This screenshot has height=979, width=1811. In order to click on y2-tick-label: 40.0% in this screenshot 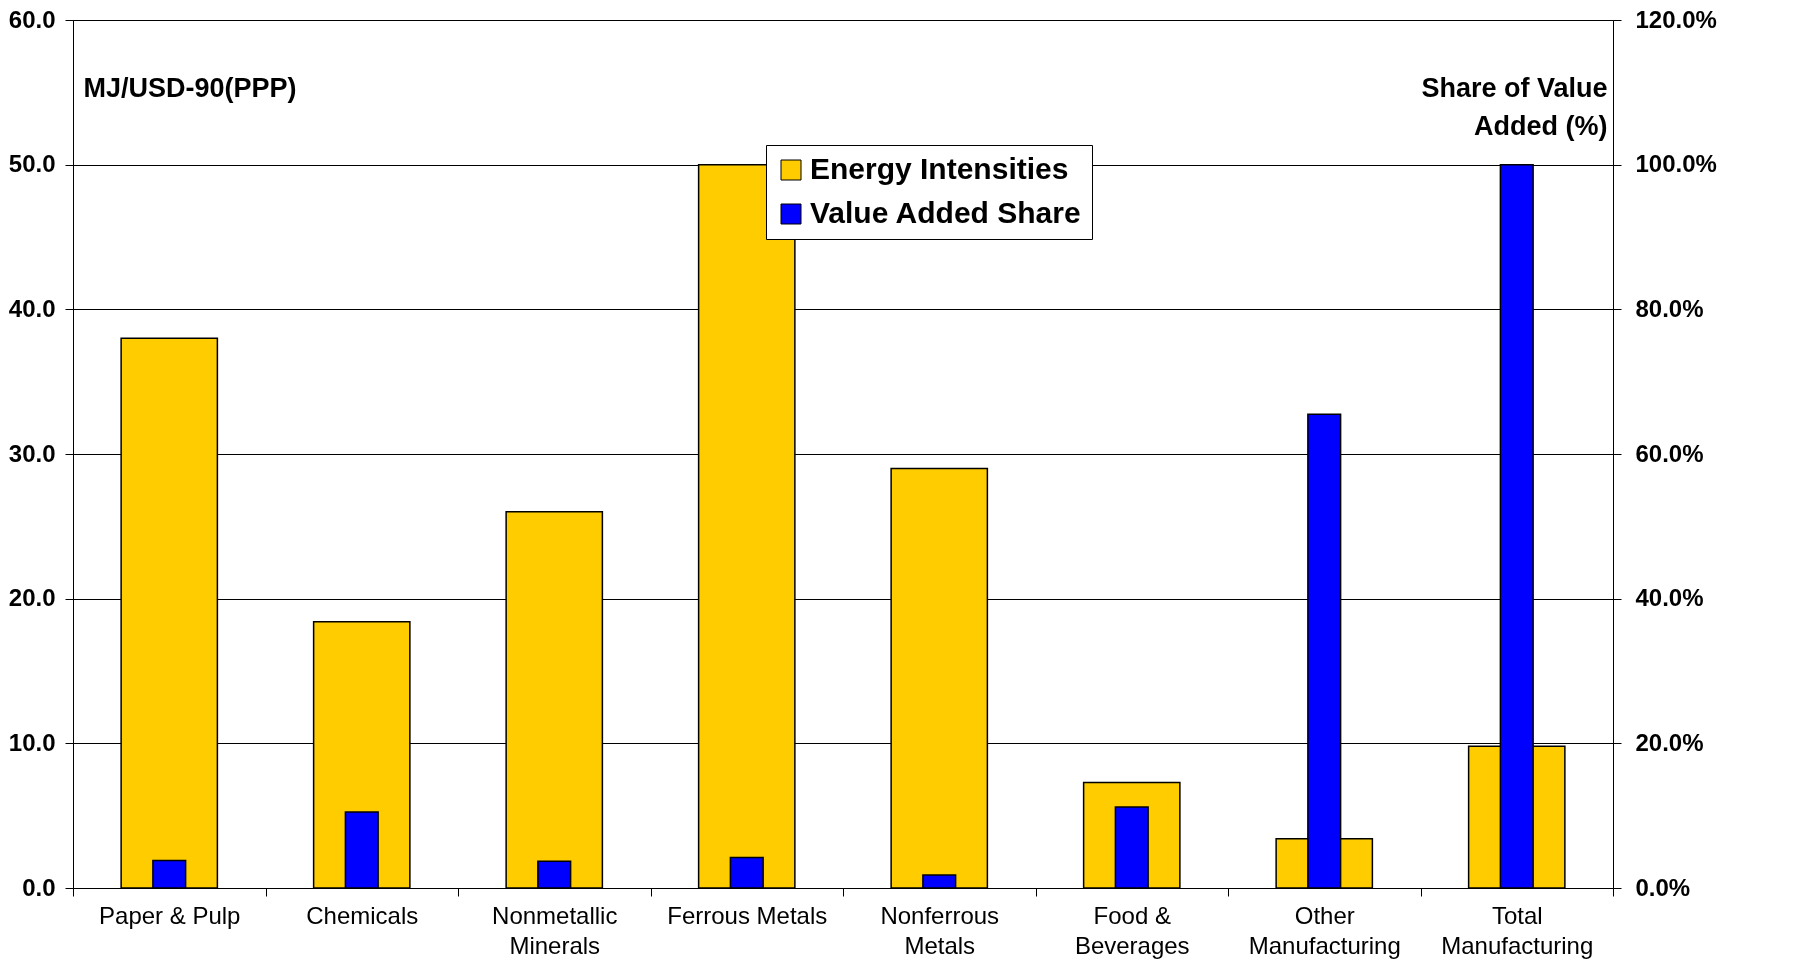, I will do `click(1669, 598)`.